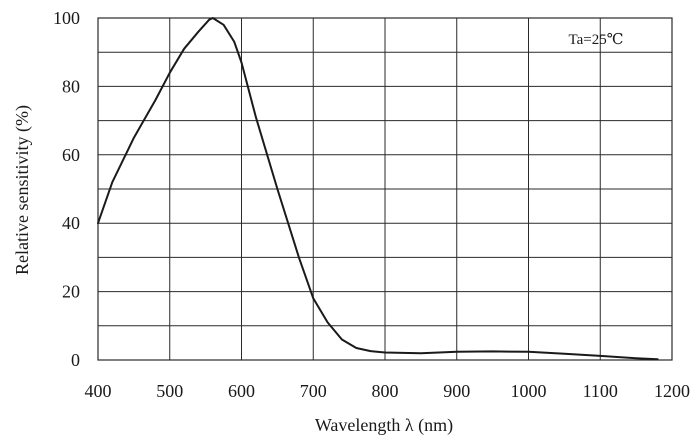 This screenshot has width=698, height=441. I want to click on x-tick-label: 1100, so click(600, 391).